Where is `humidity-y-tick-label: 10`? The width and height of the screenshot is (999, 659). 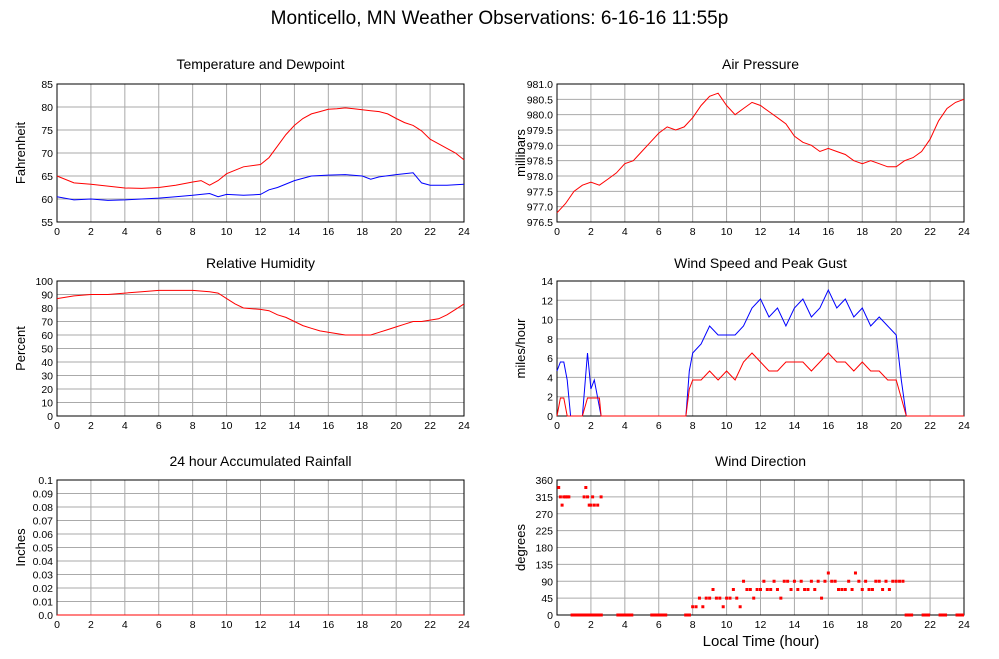
humidity-y-tick-label: 10 is located at coordinates (47, 404).